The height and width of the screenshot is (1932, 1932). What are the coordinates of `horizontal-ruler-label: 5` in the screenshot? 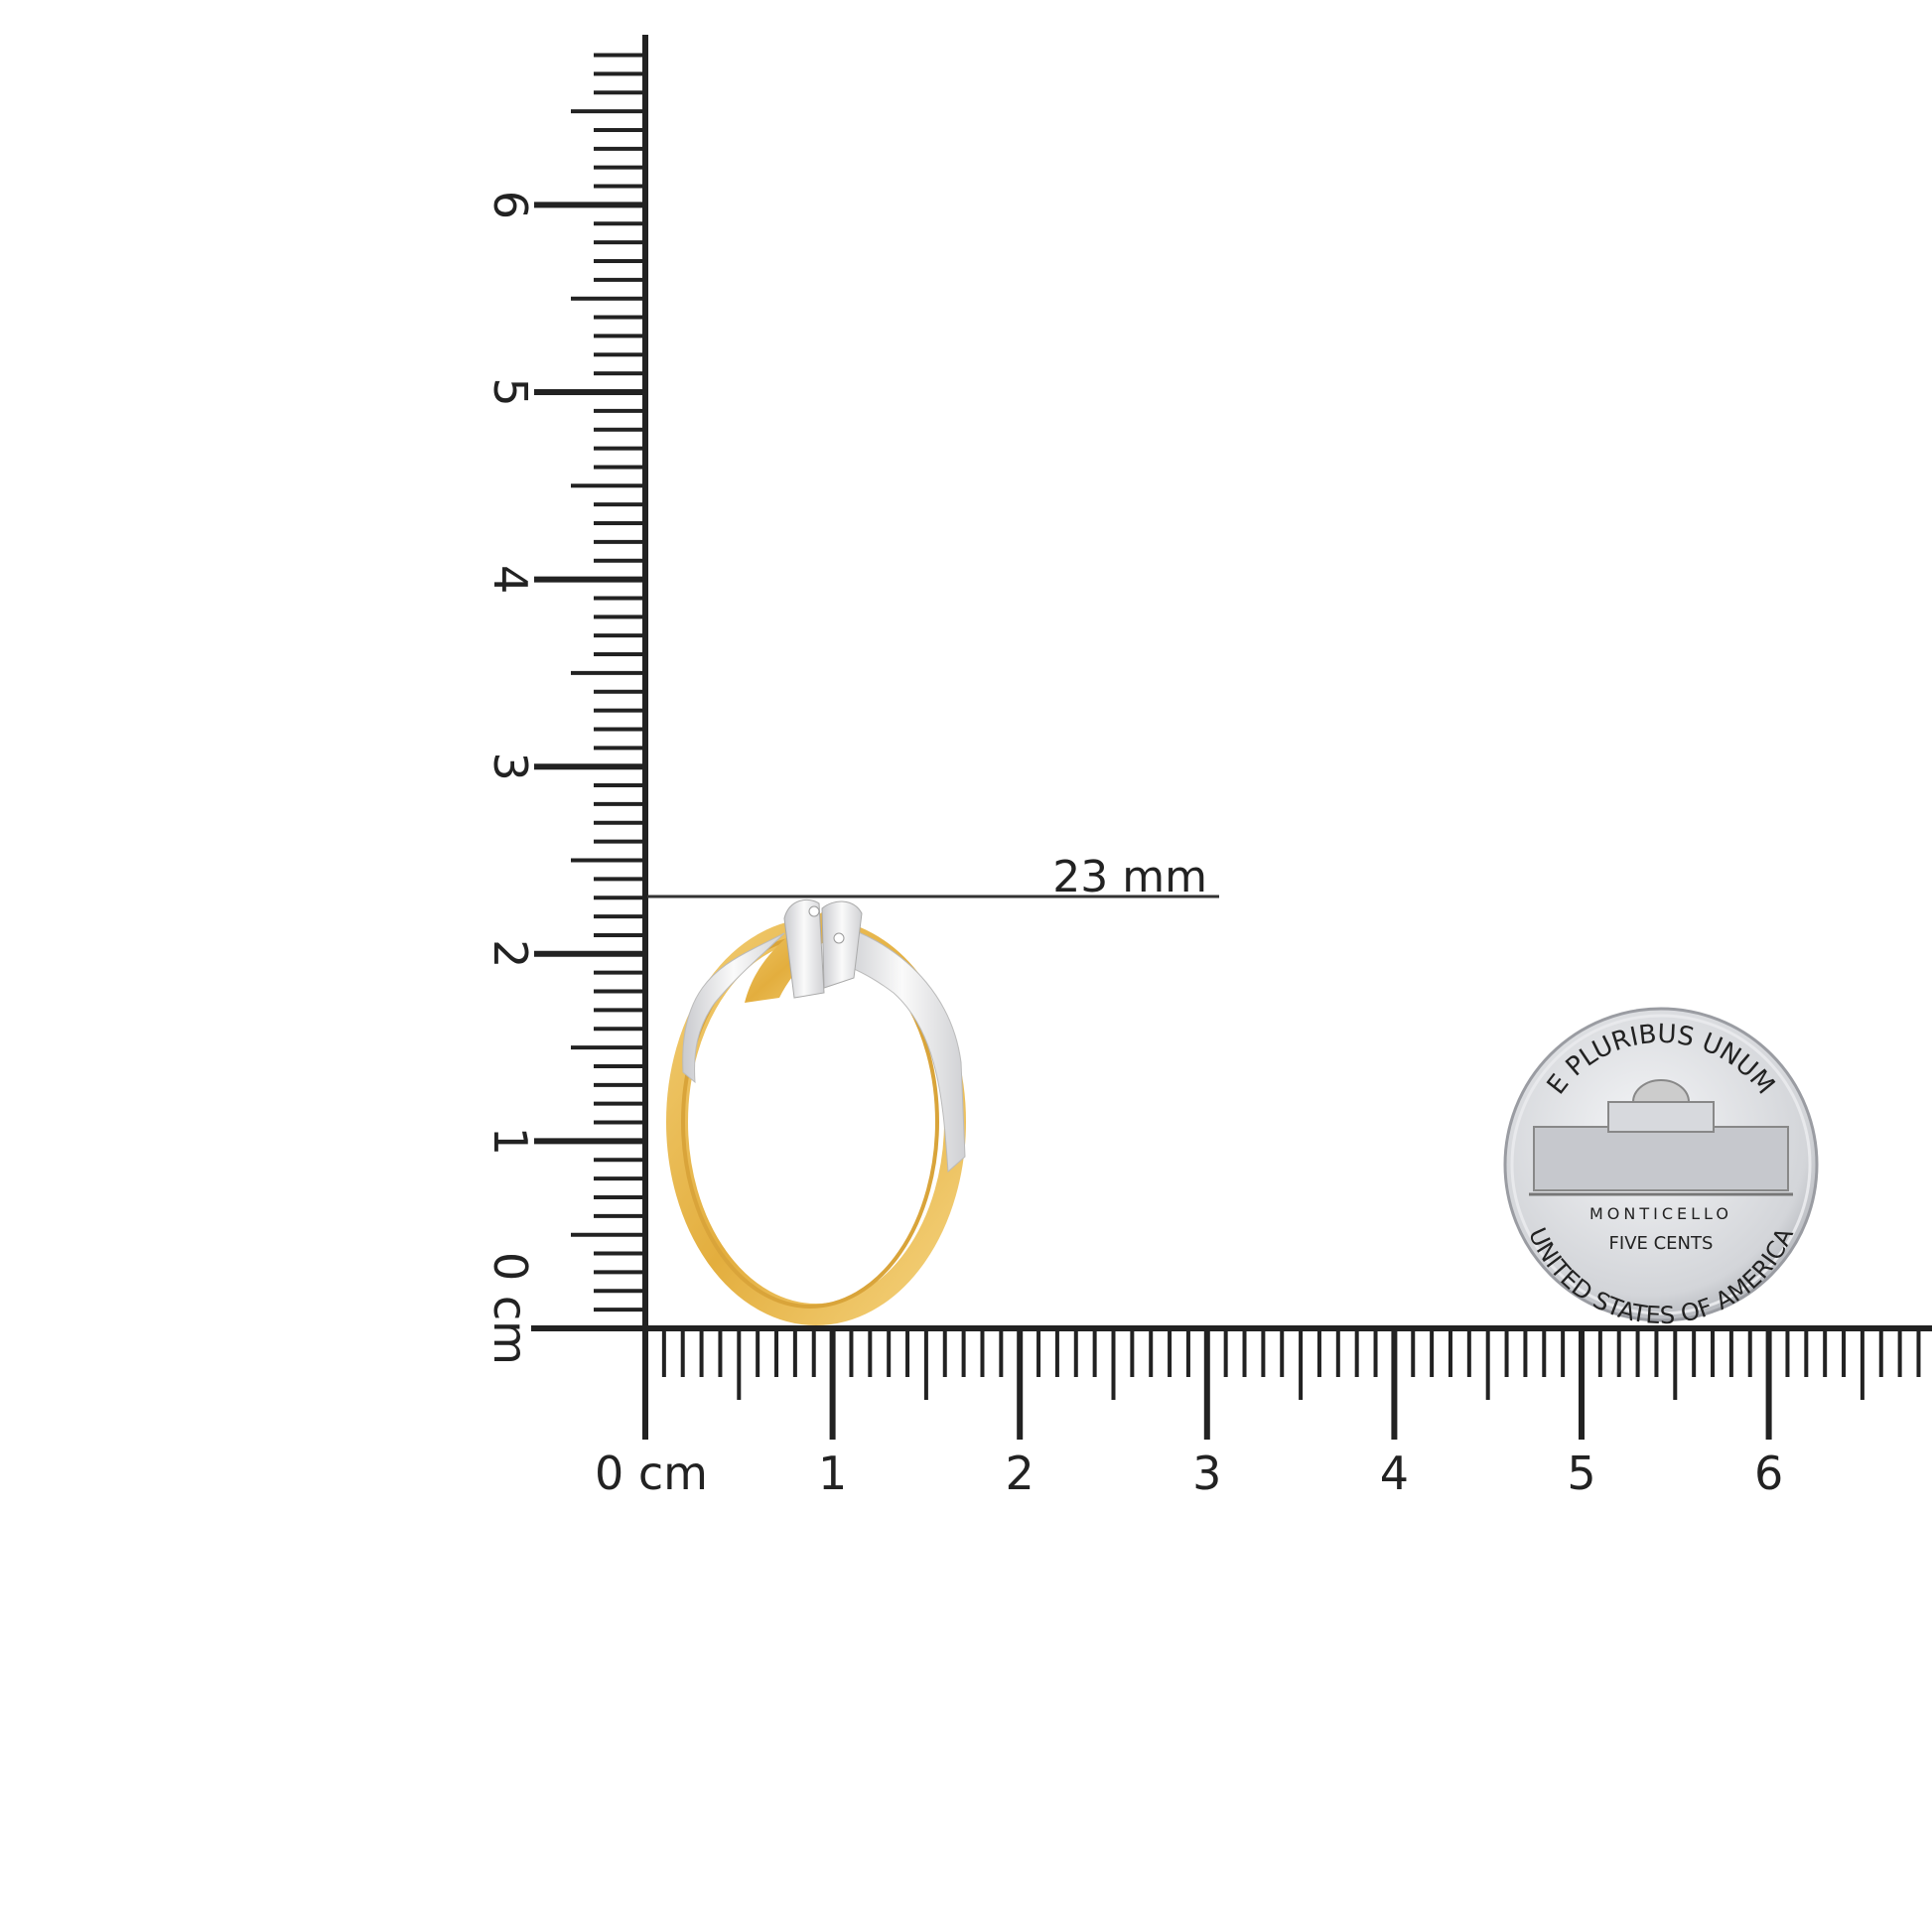 It's located at (1581, 1473).